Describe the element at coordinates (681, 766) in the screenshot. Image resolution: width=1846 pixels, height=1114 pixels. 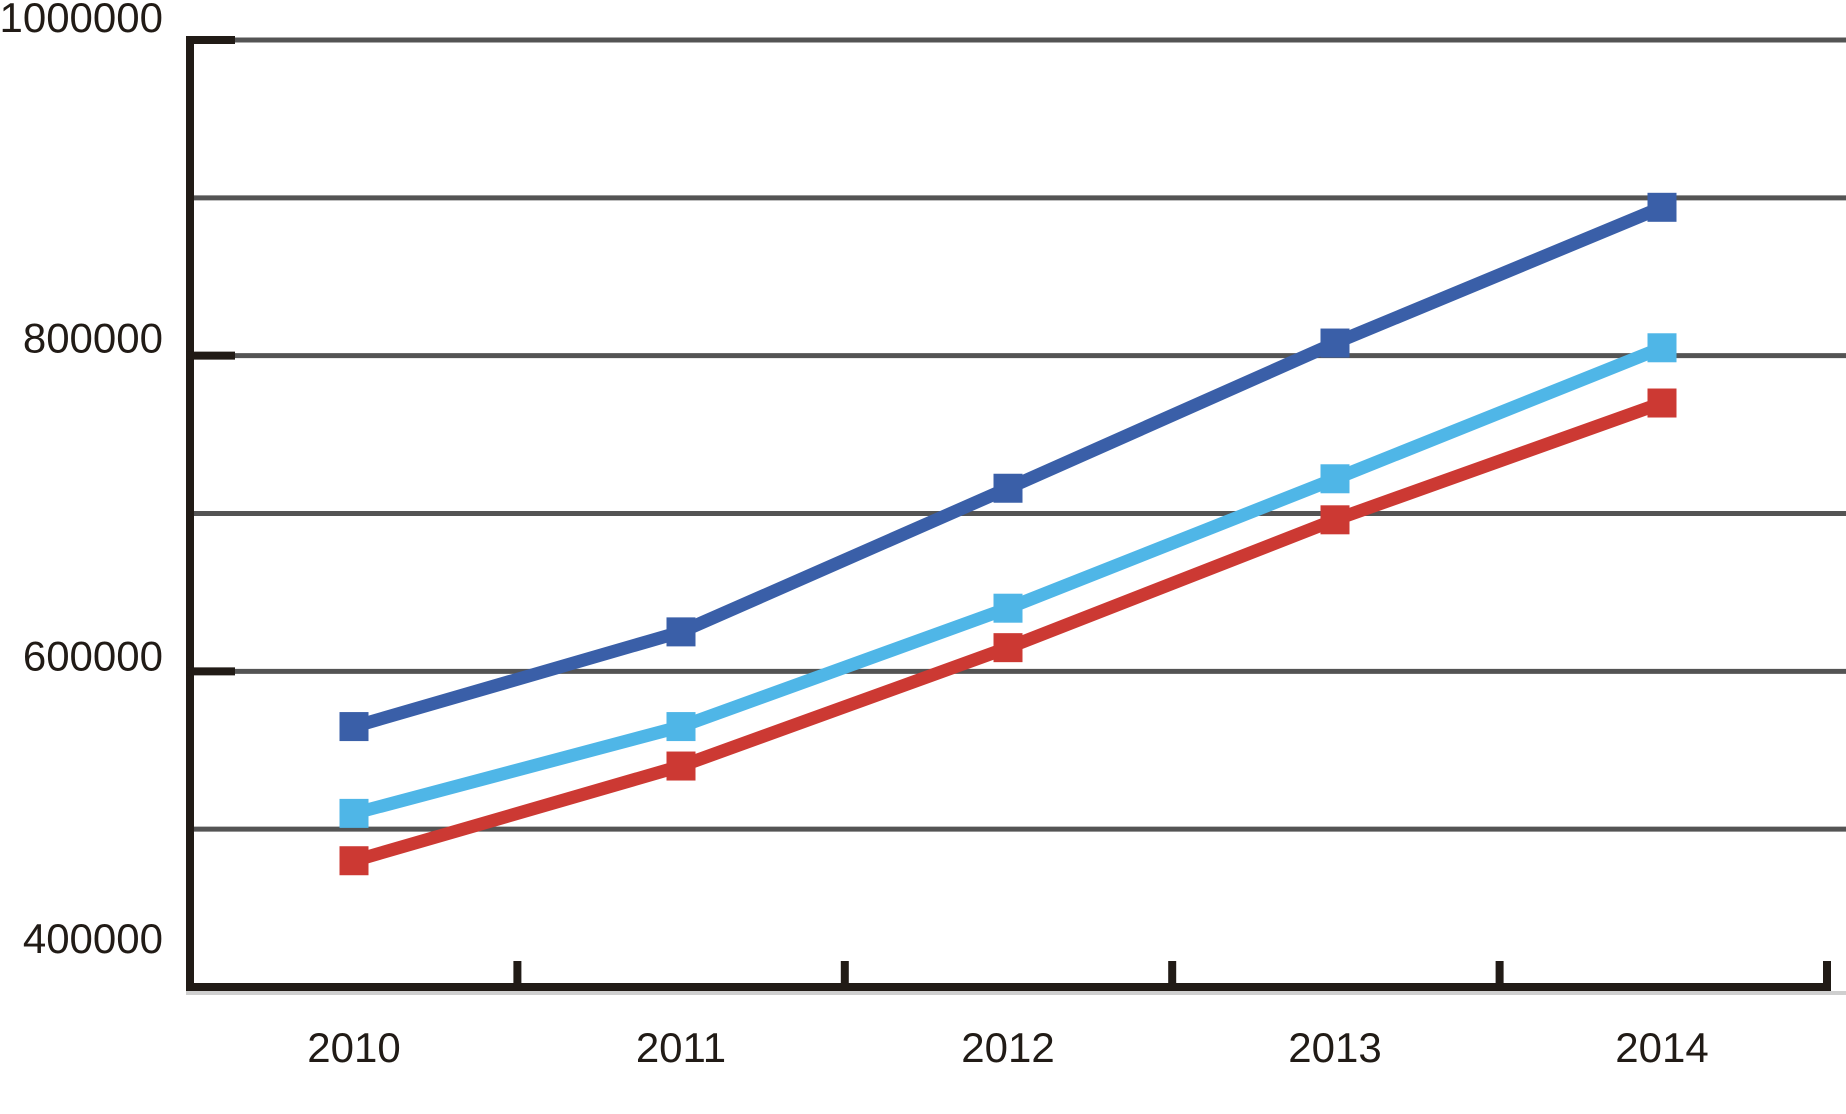
I see `marker-red-2011` at that location.